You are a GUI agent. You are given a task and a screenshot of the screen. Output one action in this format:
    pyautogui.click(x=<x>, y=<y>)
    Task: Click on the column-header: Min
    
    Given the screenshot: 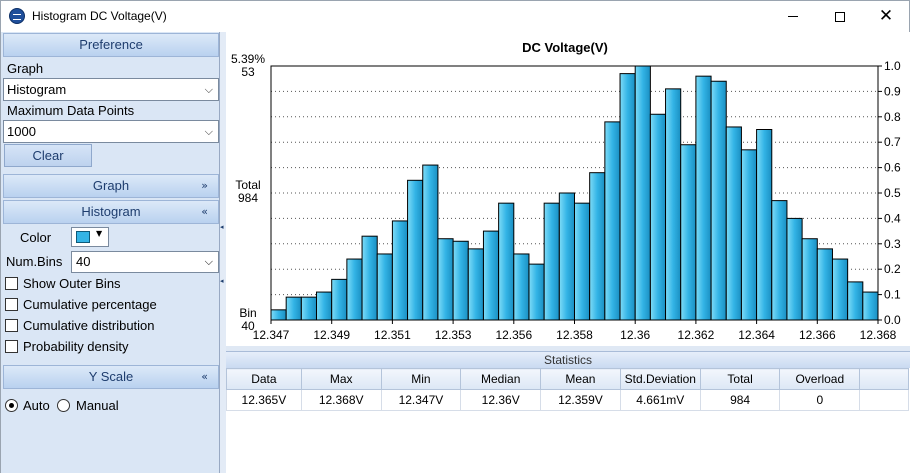 What is the action you would take?
    pyautogui.click(x=421, y=379)
    